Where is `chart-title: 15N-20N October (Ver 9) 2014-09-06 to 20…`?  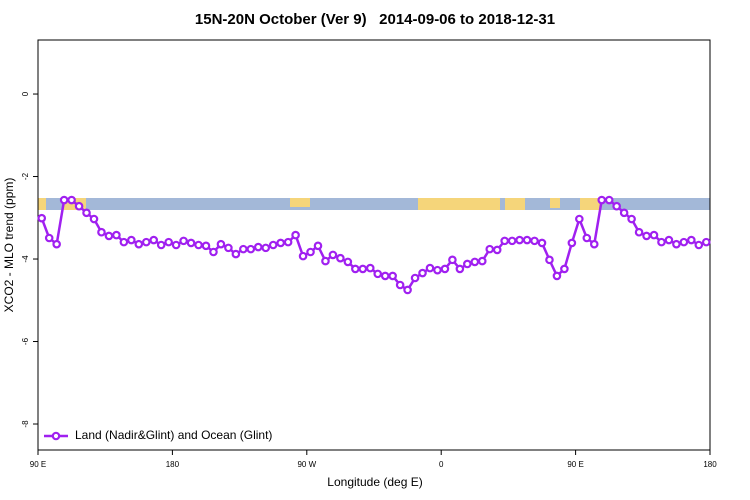
chart-title: 15N-20N October (Ver 9) 2014-09-06 to 20… is located at coordinates (375, 19).